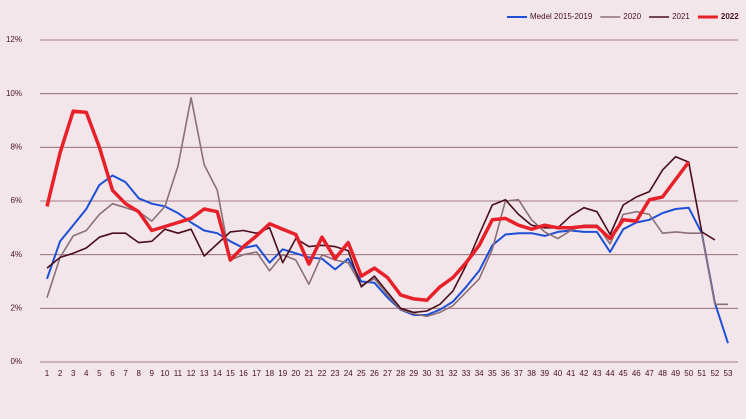 The image size is (746, 419). What do you see at coordinates (714, 373) in the screenshot?
I see `x-tick-label: 52` at bounding box center [714, 373].